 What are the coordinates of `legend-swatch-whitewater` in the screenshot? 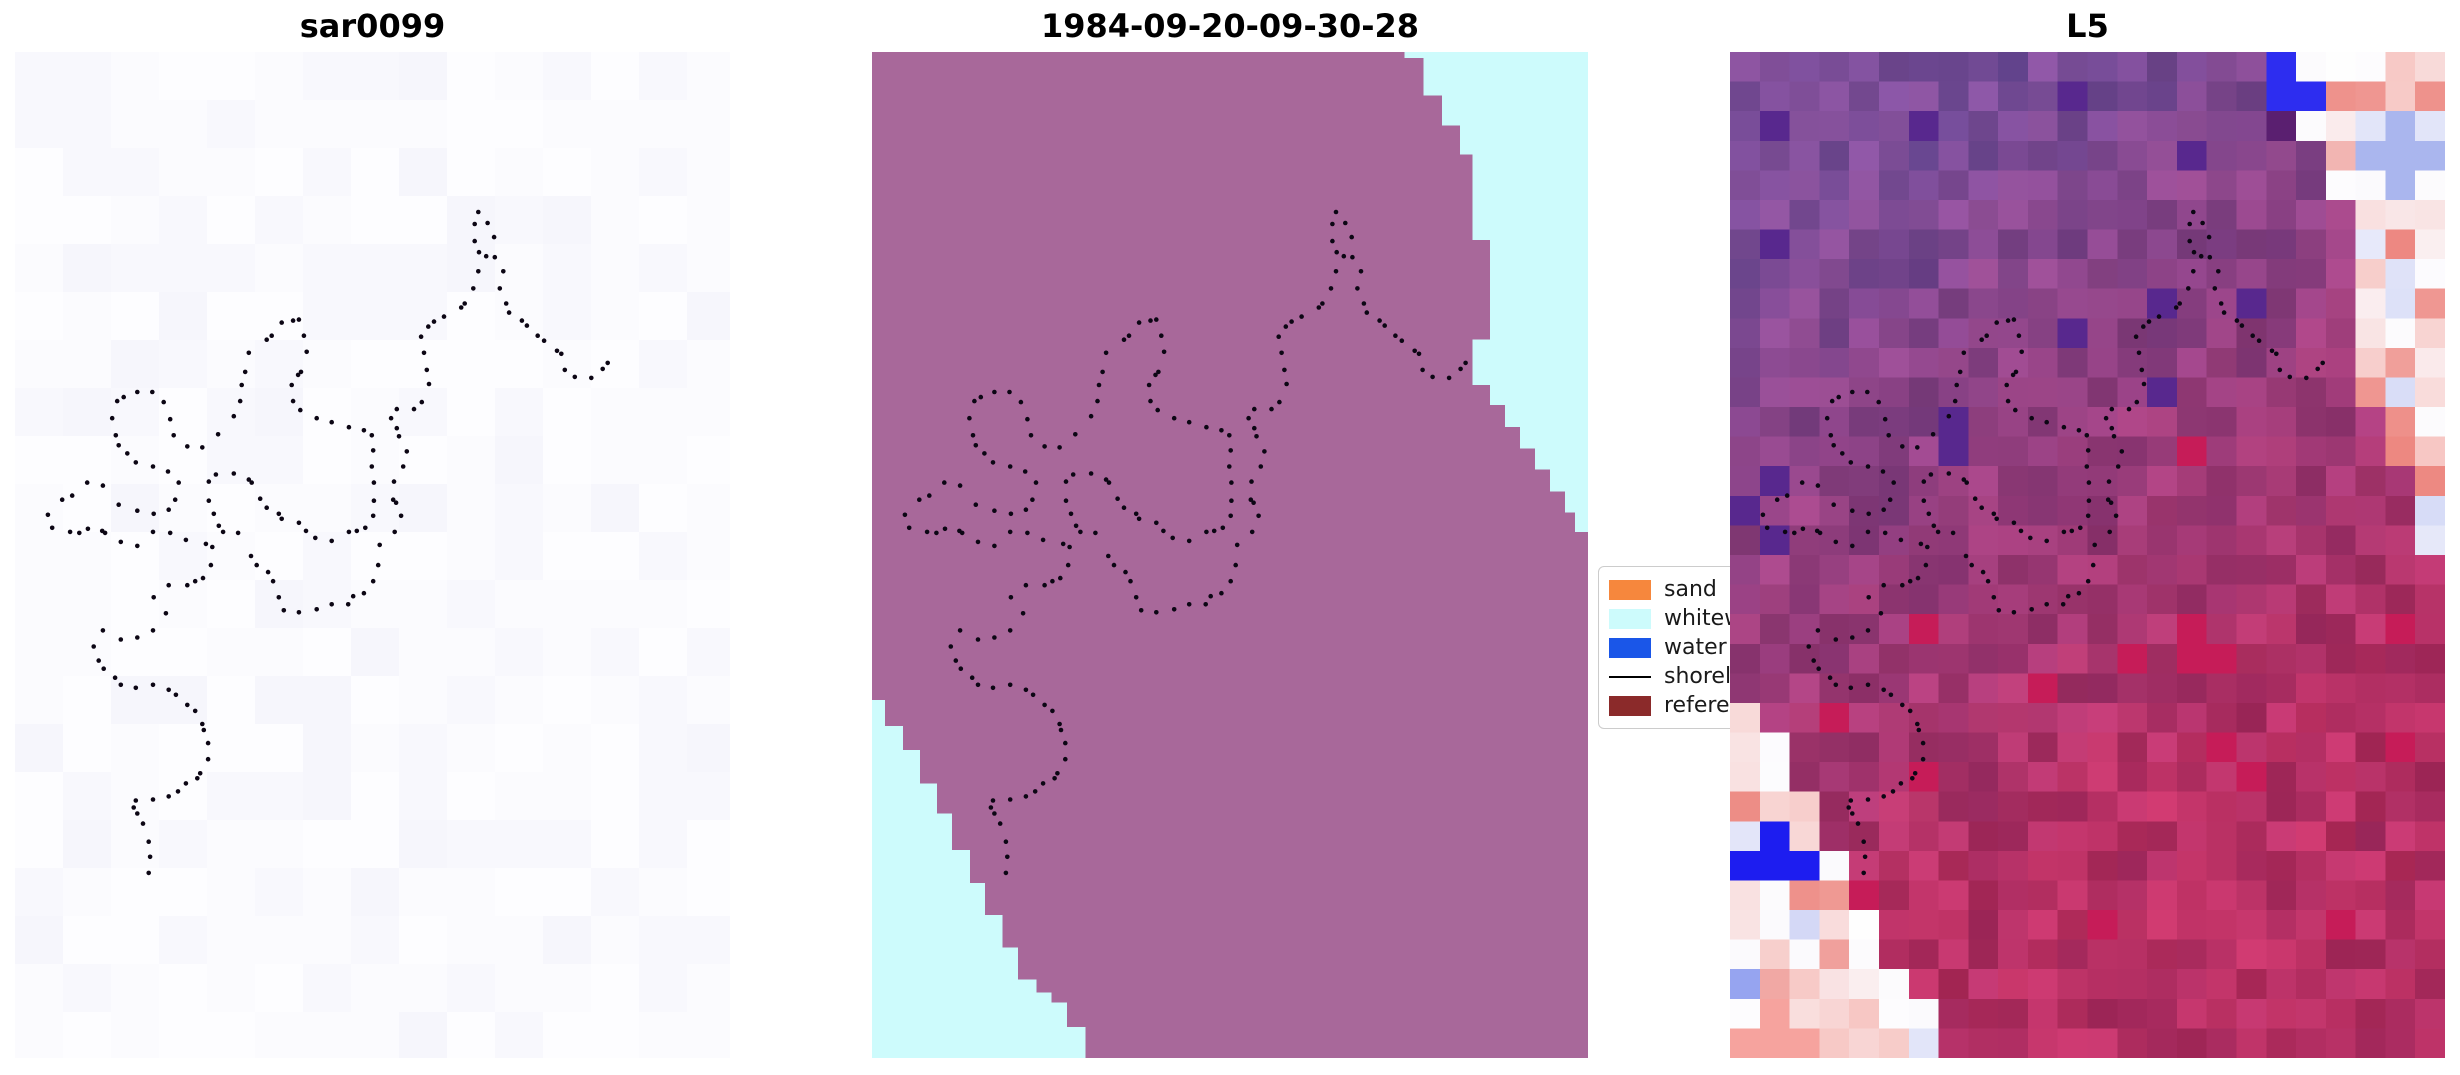 It's located at (1630, 618).